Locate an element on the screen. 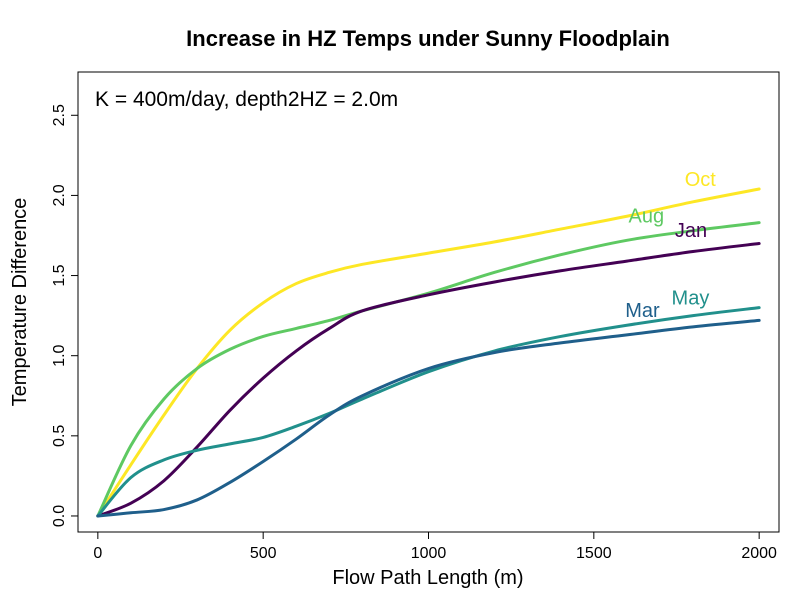  y-tick-label: 0.0 is located at coordinates (59, 516).